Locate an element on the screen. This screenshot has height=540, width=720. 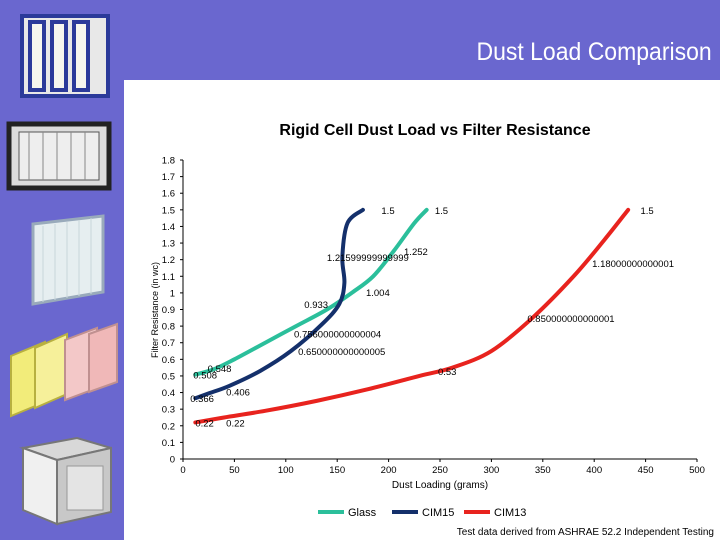
panel-filter-image is located at coordinates (59, 156).